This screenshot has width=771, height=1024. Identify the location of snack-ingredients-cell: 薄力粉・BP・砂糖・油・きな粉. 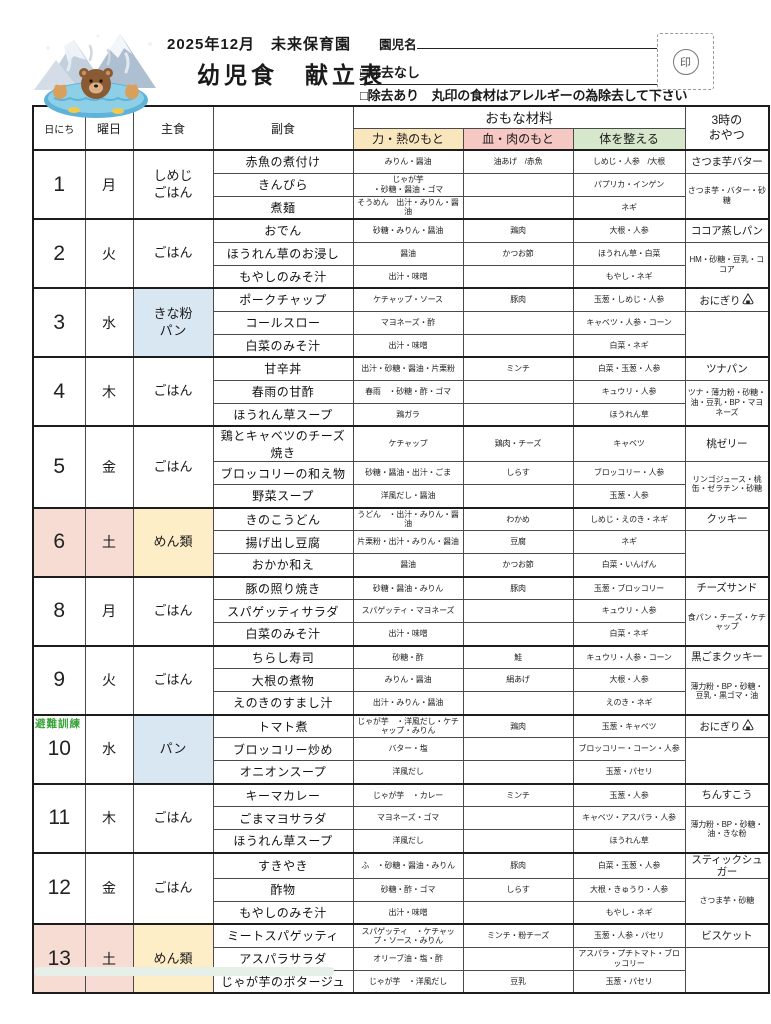
(727, 829).